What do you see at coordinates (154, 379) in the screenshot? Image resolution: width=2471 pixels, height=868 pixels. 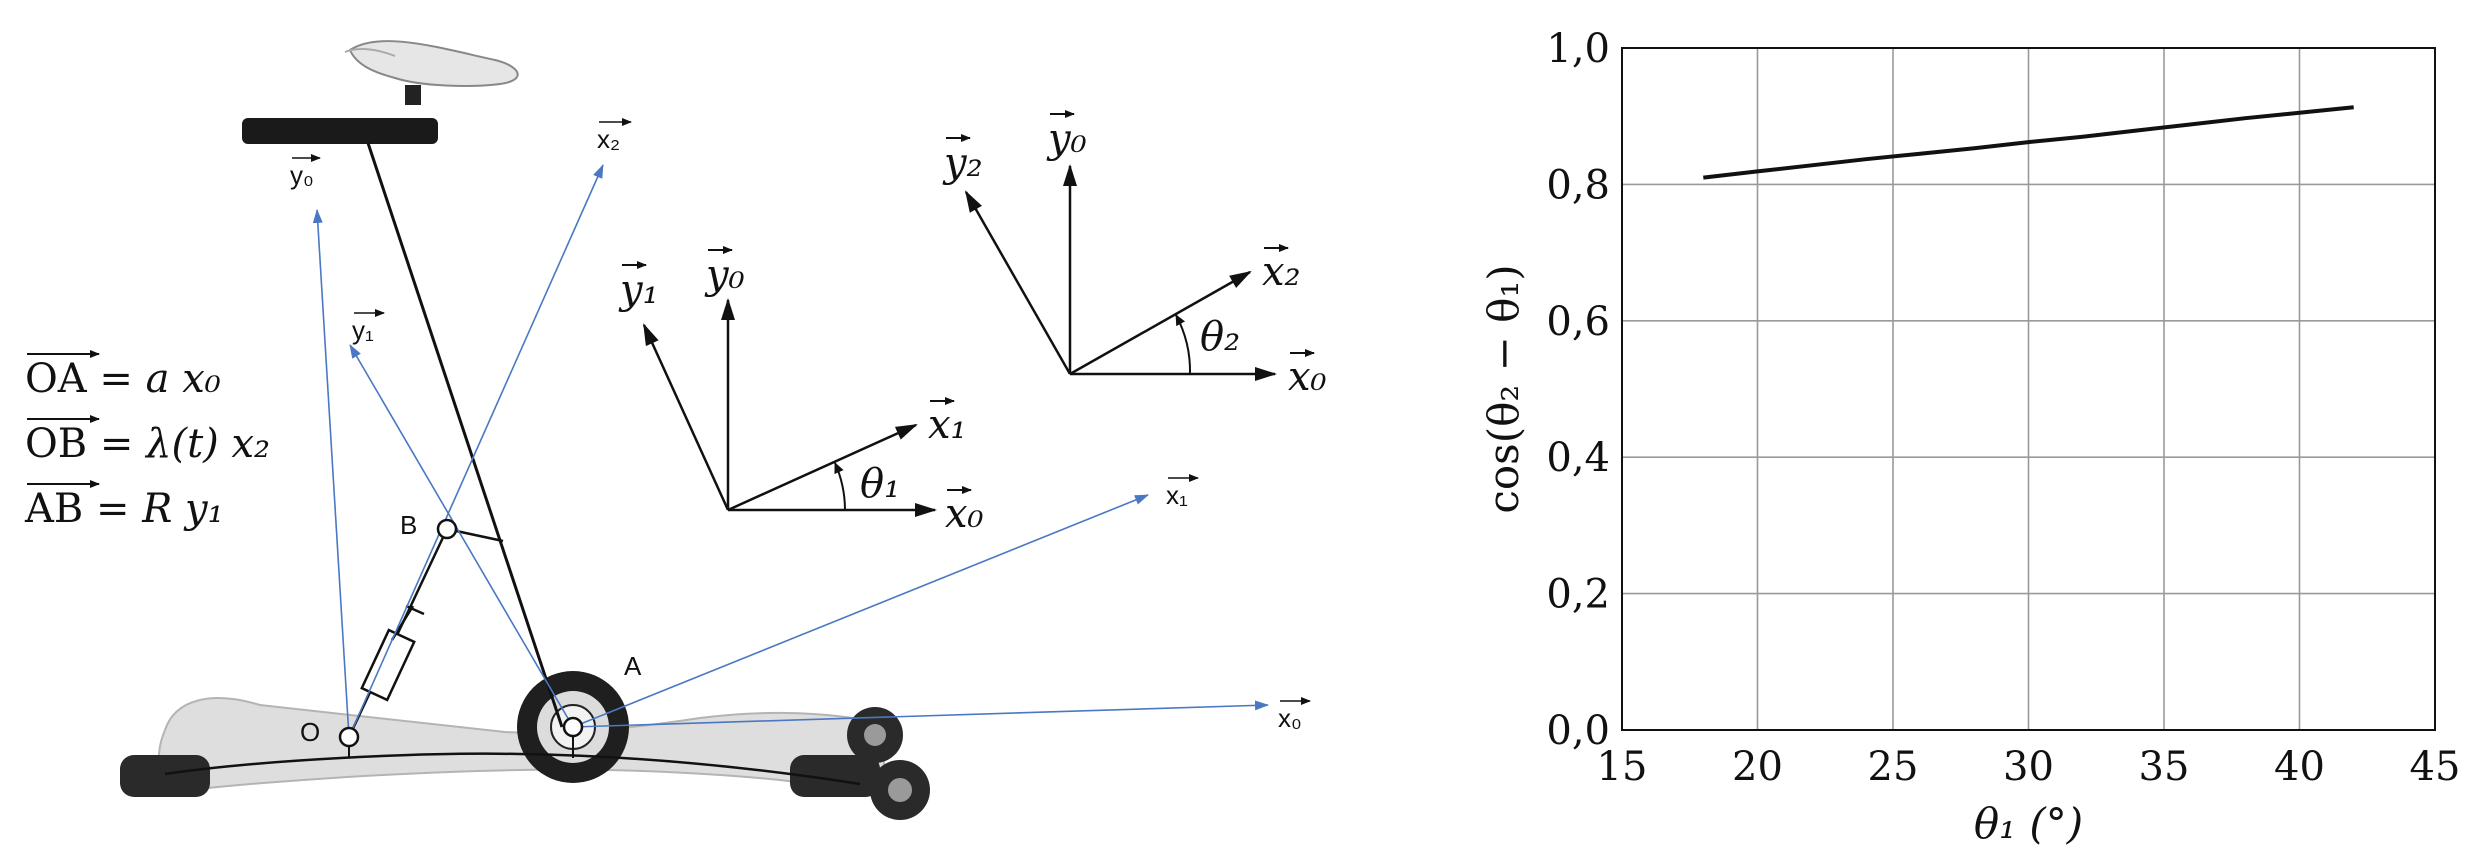 I see `equation-OA-rhs: = a x₀` at bounding box center [154, 379].